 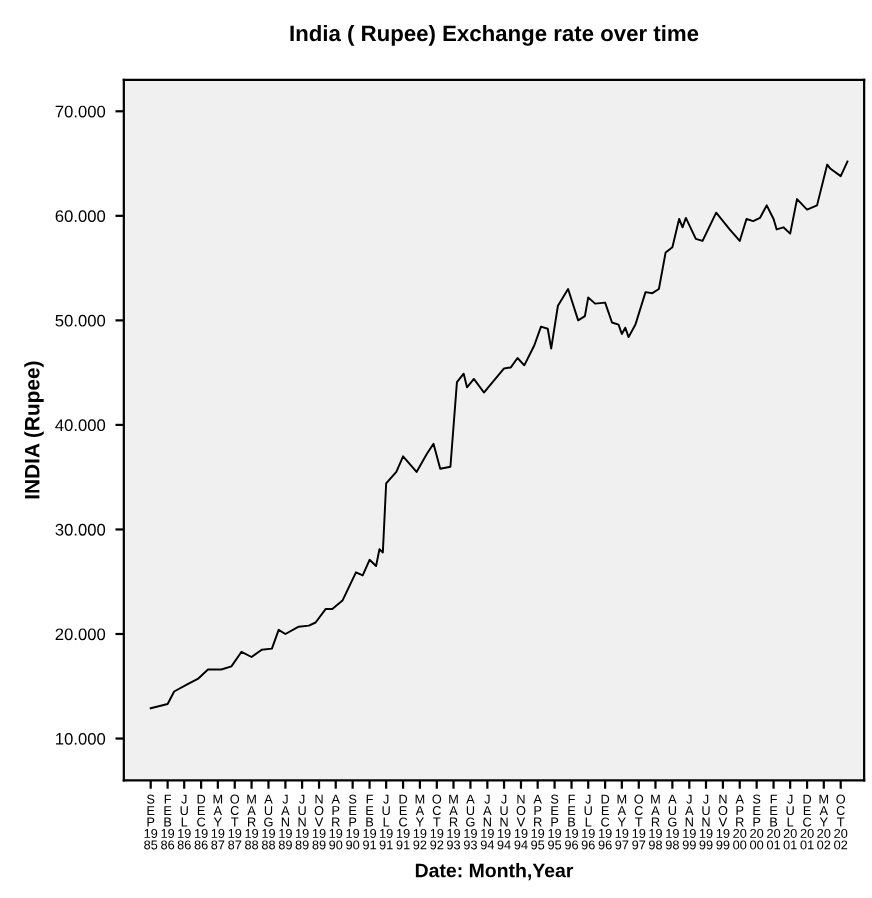 I want to click on y-tick-label: 50.000, so click(x=80, y=320).